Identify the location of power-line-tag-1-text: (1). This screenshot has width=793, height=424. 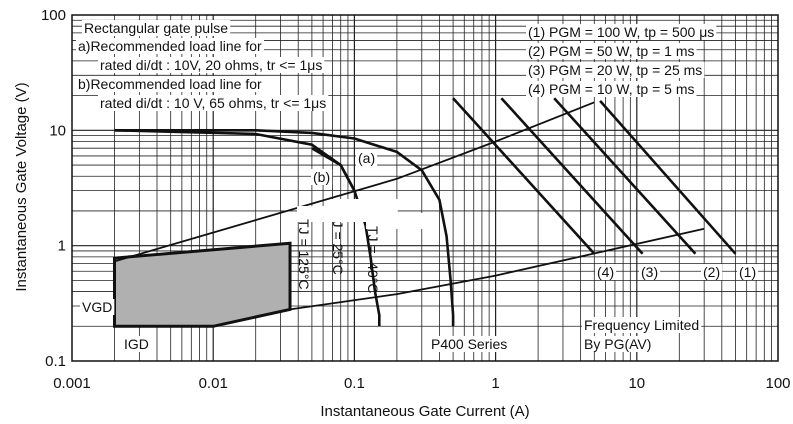
(747, 272).